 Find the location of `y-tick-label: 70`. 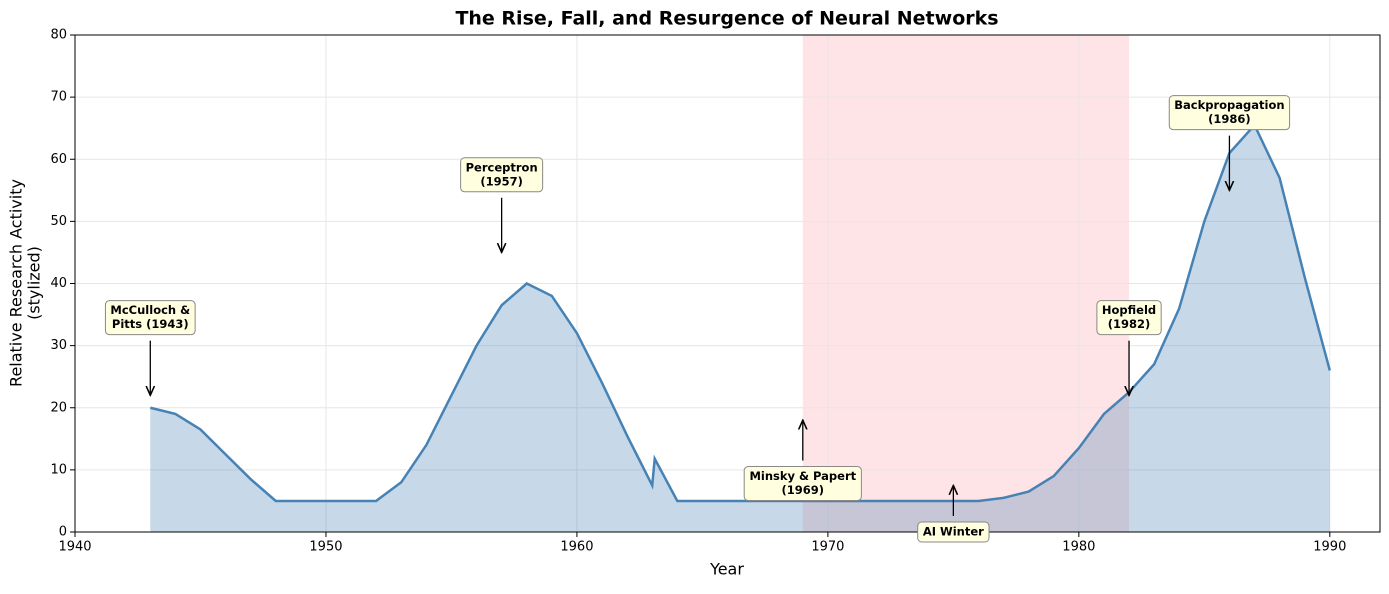

y-tick-label: 70 is located at coordinates (58, 97).